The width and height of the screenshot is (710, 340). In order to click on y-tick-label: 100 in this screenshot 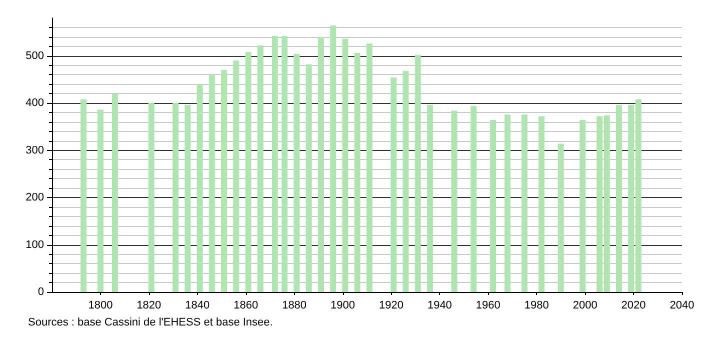, I will do `click(35, 244)`.